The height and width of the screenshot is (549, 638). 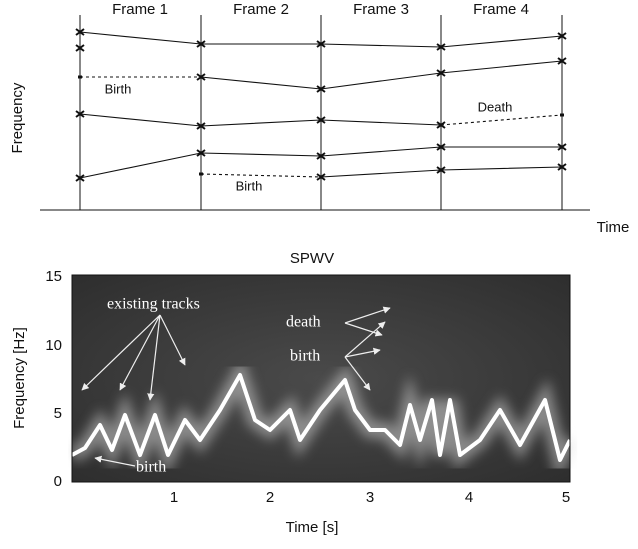 What do you see at coordinates (53, 276) in the screenshot?
I see `y-tick-label: 15` at bounding box center [53, 276].